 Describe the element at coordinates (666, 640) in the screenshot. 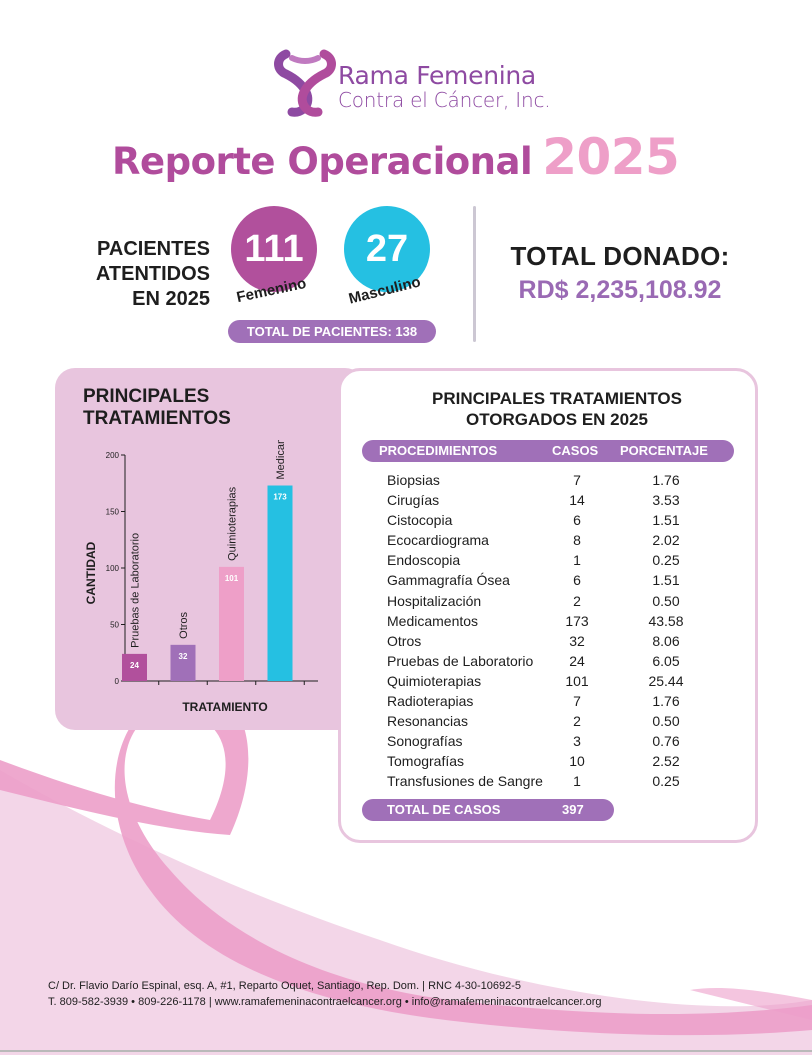

I see `procedure-percentage: 8.06` at that location.